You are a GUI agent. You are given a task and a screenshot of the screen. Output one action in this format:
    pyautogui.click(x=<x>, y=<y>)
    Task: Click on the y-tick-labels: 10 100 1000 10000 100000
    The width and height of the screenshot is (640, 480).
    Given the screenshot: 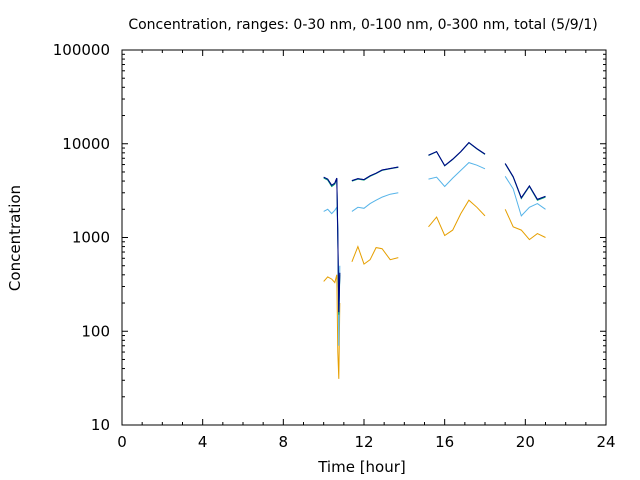 What is the action you would take?
    pyautogui.click(x=81, y=237)
    